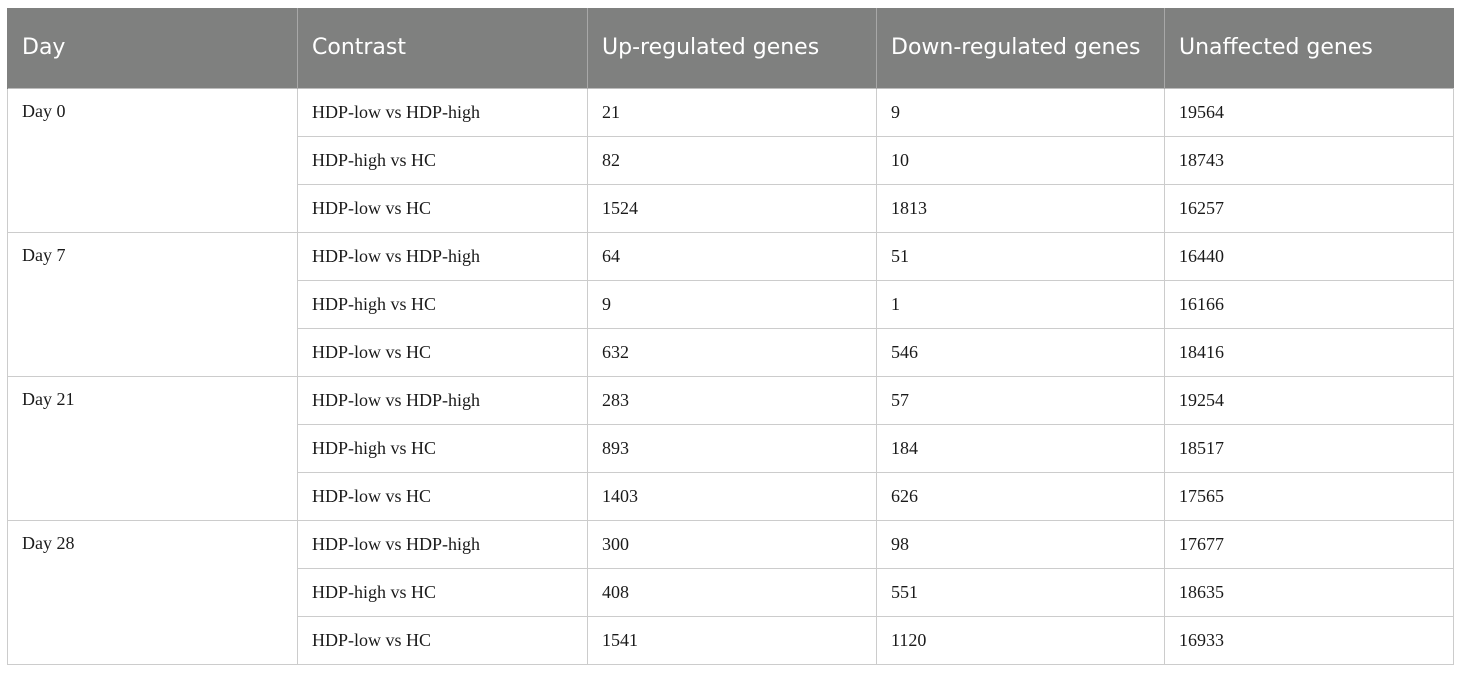  I want to click on up-regulated-cell: 632, so click(732, 352).